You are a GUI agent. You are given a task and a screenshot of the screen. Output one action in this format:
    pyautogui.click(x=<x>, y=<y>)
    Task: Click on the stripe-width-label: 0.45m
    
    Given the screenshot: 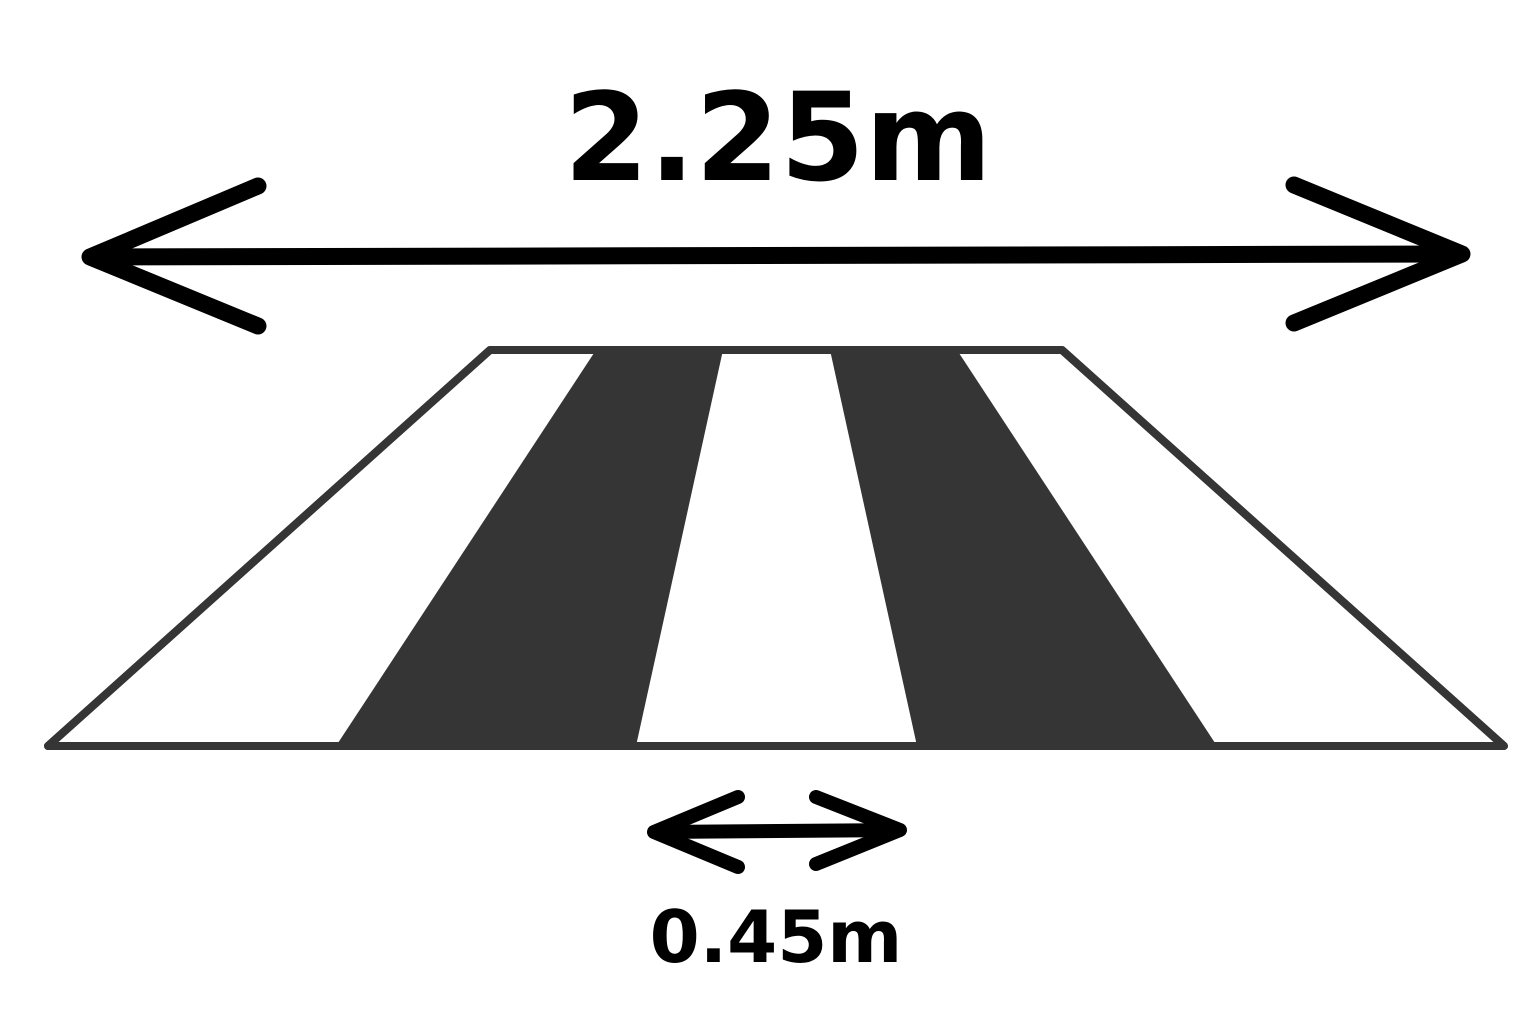 What is the action you would take?
    pyautogui.click(x=776, y=937)
    